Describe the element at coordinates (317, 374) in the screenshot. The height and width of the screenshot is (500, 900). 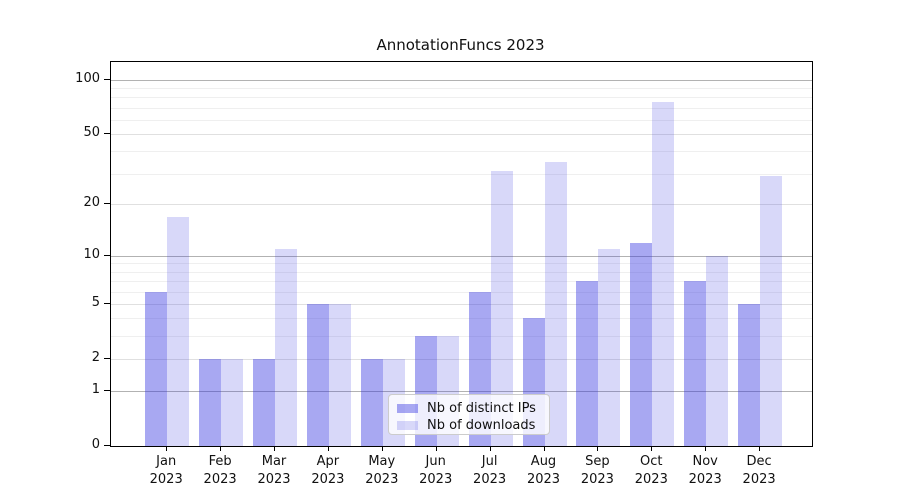
I see `bar-nb-of-distinct-ips-apr` at that location.